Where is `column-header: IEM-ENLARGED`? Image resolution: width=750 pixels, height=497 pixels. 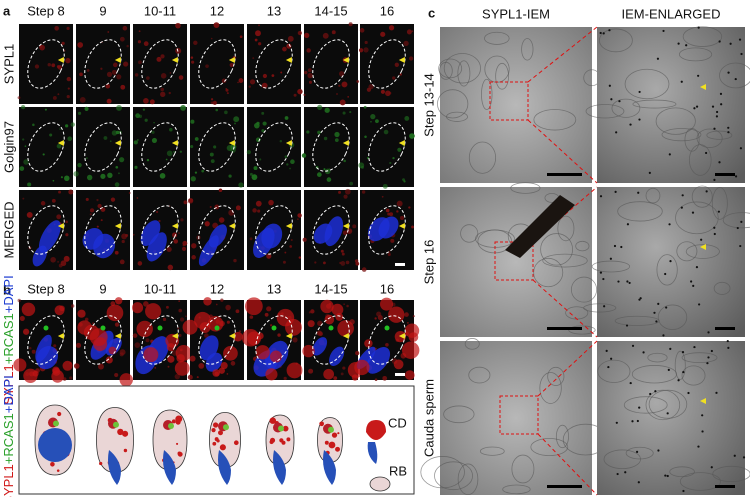 column-header: IEM-ENLARGED is located at coordinates (671, 13).